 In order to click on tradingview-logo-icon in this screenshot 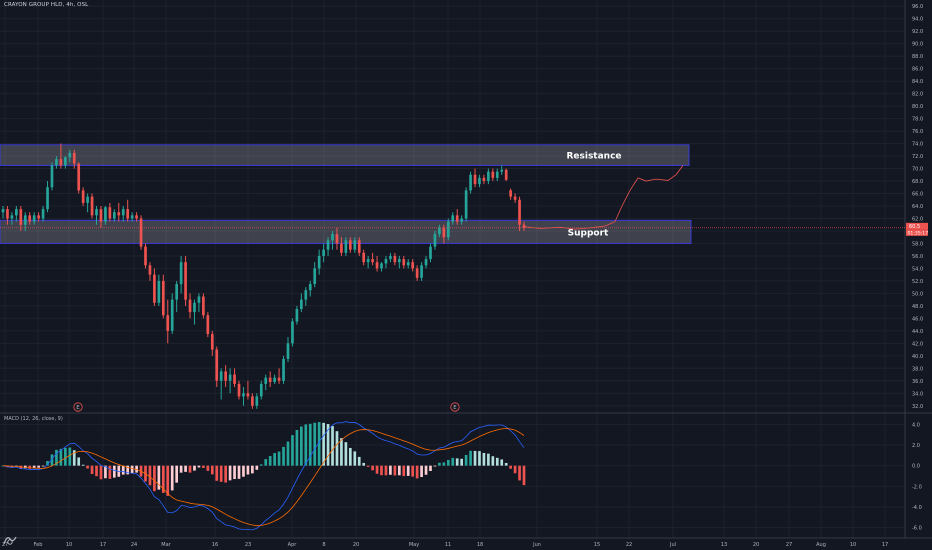, I will do `click(10, 540)`.